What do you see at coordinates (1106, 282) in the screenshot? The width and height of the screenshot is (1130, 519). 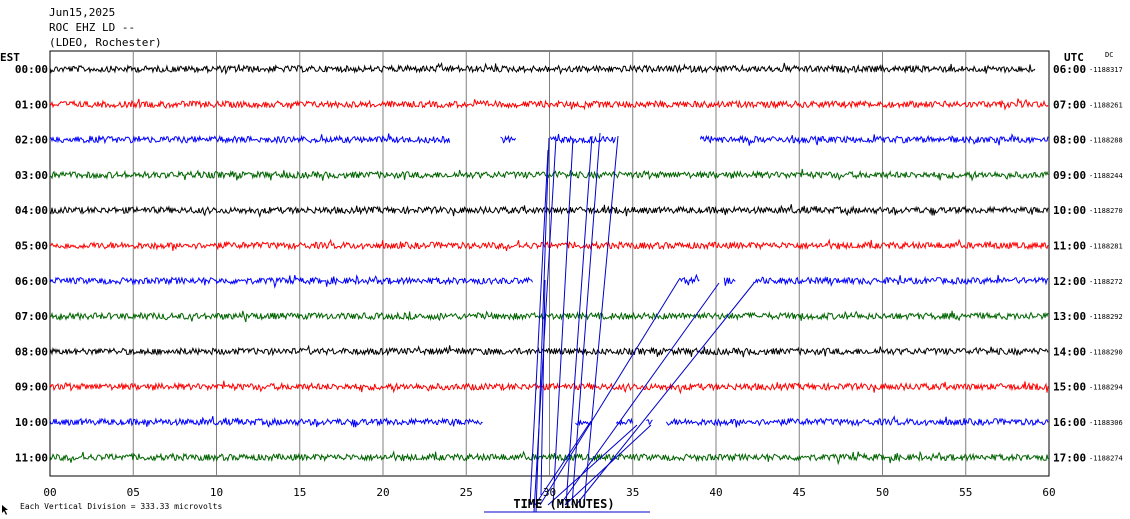 I see `dc-offset-label: -1188272` at bounding box center [1106, 282].